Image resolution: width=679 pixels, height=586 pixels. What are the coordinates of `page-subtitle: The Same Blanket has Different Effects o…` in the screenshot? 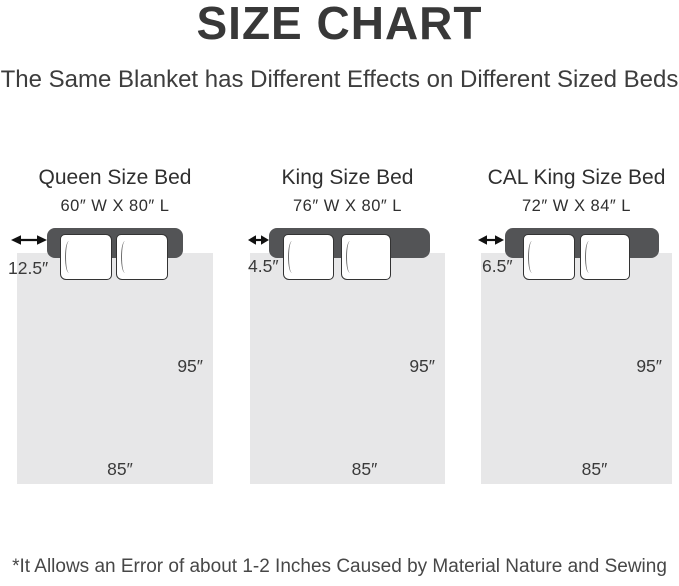 It's located at (339, 79).